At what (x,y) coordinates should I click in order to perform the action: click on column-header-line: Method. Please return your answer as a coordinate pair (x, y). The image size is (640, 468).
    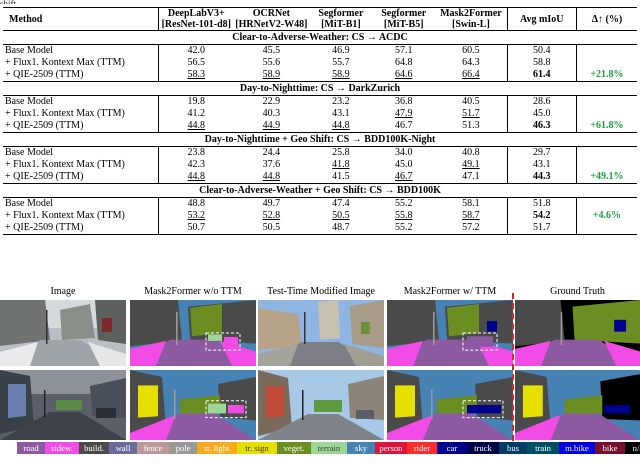
    Looking at the image, I should click on (26, 19).